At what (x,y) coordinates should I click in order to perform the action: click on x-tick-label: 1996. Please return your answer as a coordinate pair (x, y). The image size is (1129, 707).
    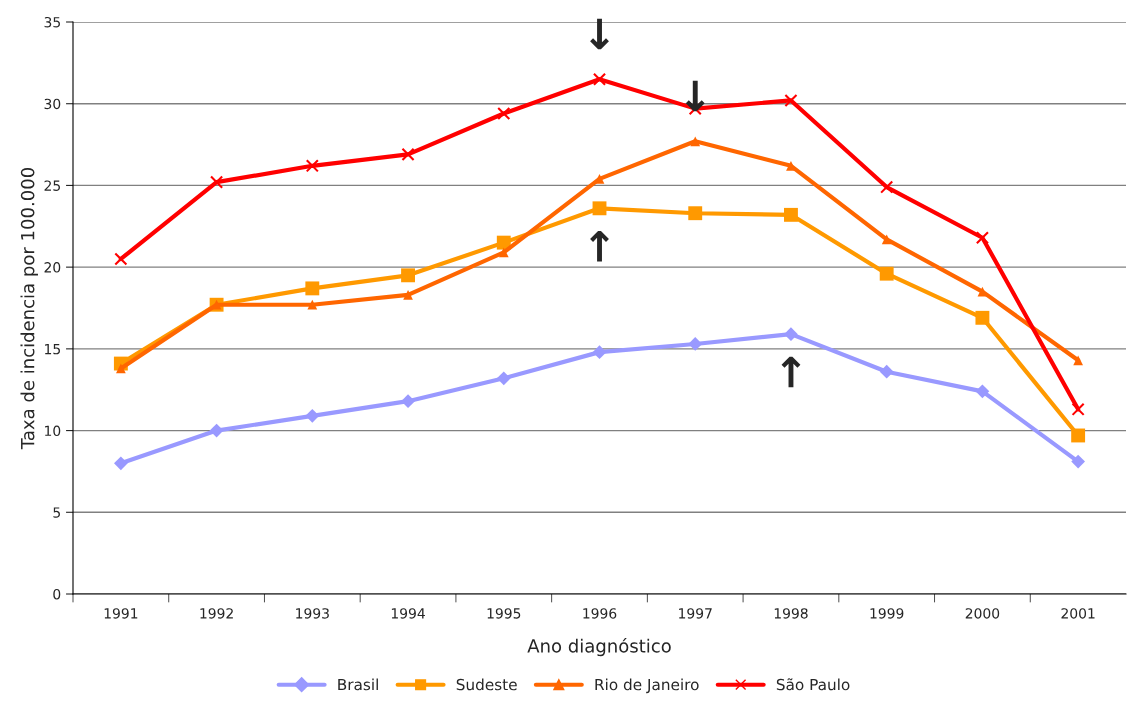
    Looking at the image, I should click on (600, 613).